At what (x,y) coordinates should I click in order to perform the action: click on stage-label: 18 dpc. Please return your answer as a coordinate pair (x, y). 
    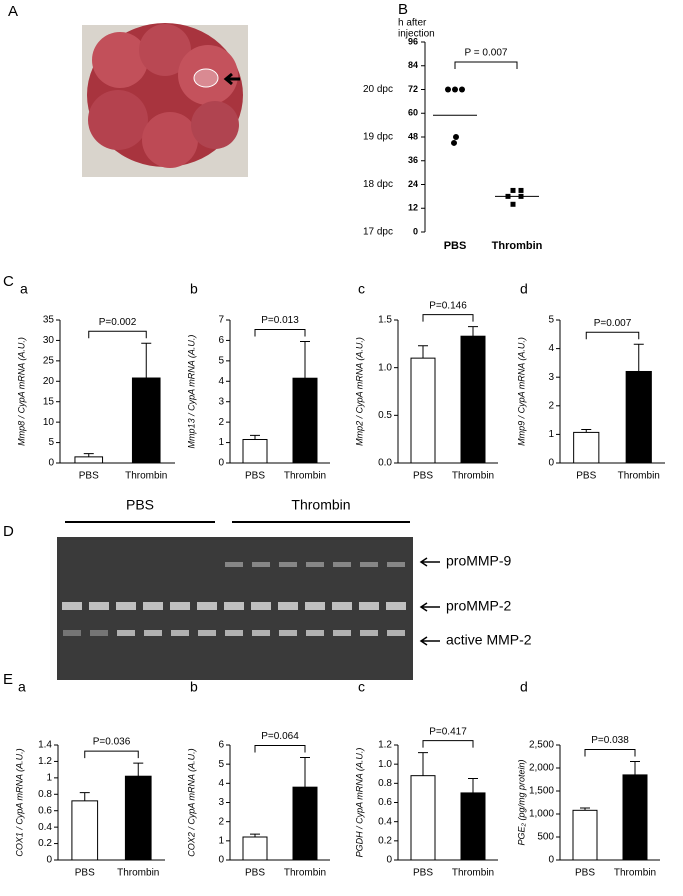
    Looking at the image, I should click on (378, 184).